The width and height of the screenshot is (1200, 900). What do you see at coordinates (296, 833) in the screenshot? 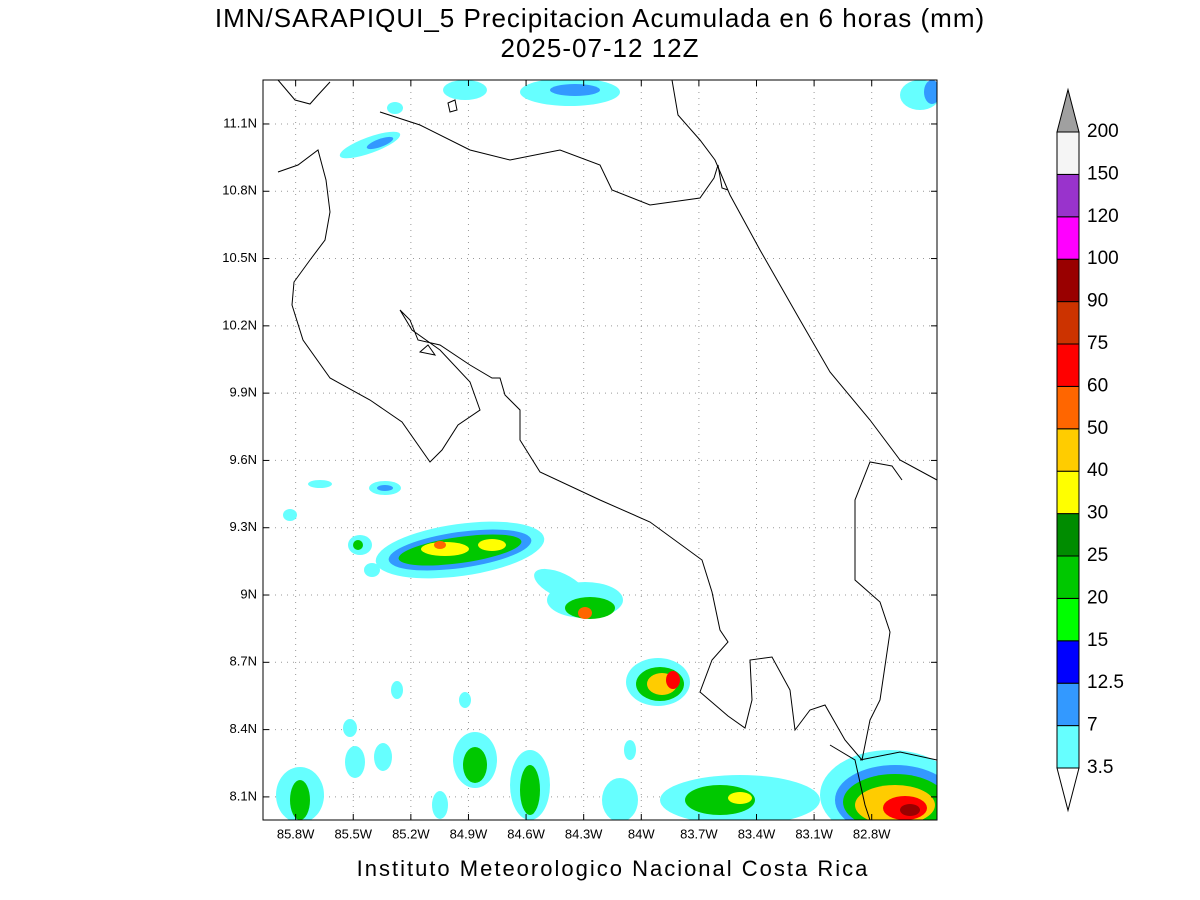
I see `x-tick-label: 85.8W` at bounding box center [296, 833].